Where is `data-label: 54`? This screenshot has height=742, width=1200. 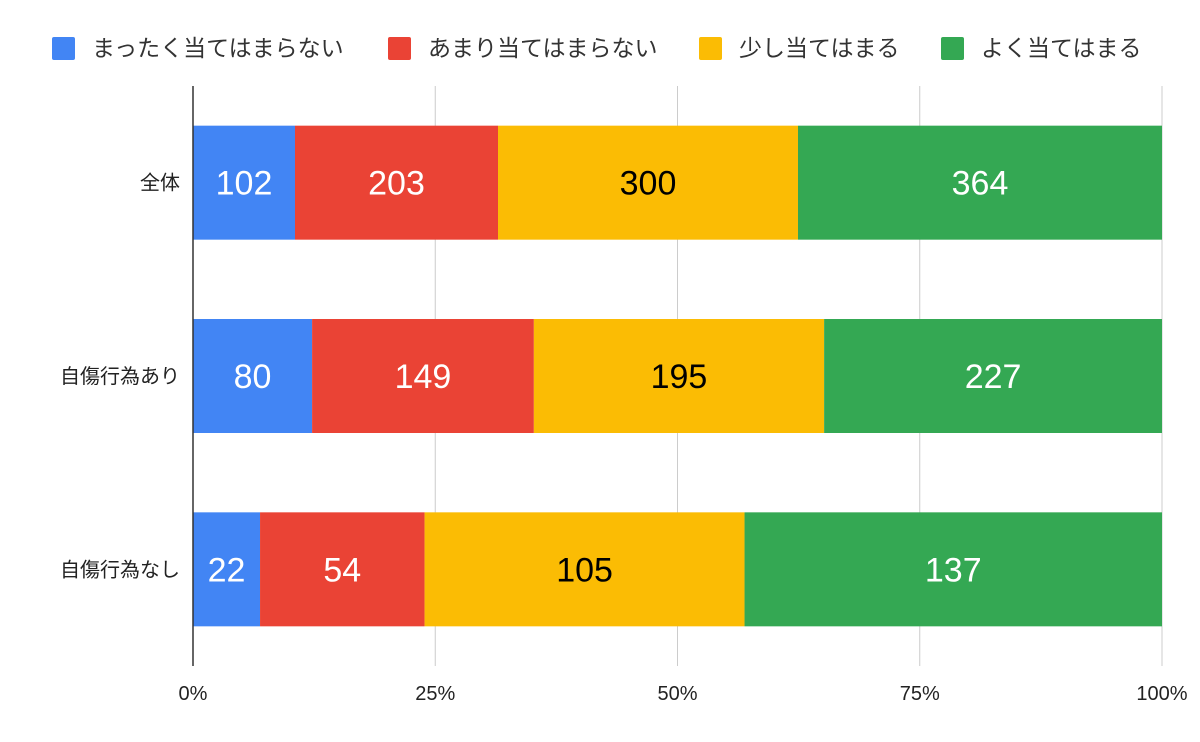
data-label: 54 is located at coordinates (342, 570).